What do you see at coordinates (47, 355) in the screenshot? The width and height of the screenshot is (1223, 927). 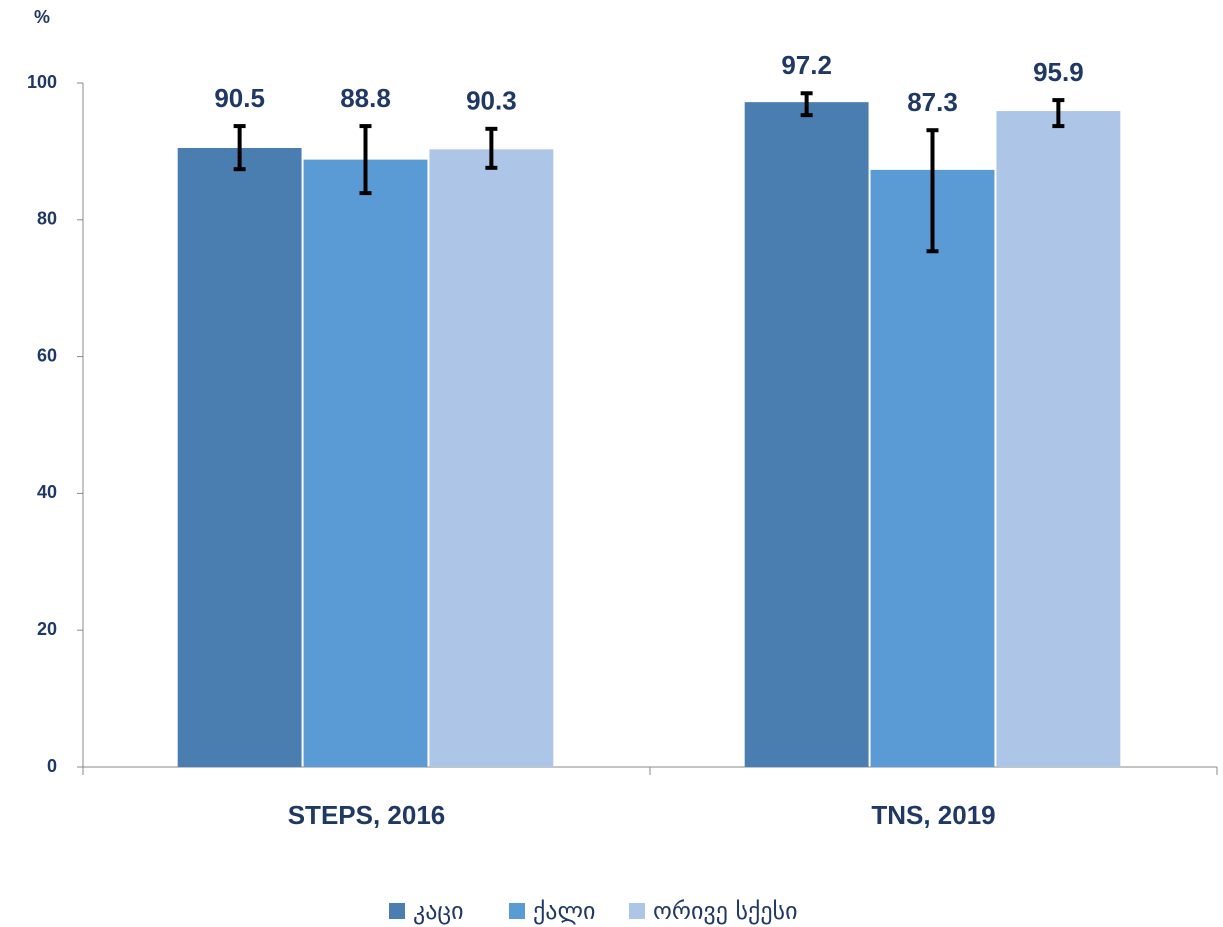 I see `y-tick-label: 60` at bounding box center [47, 355].